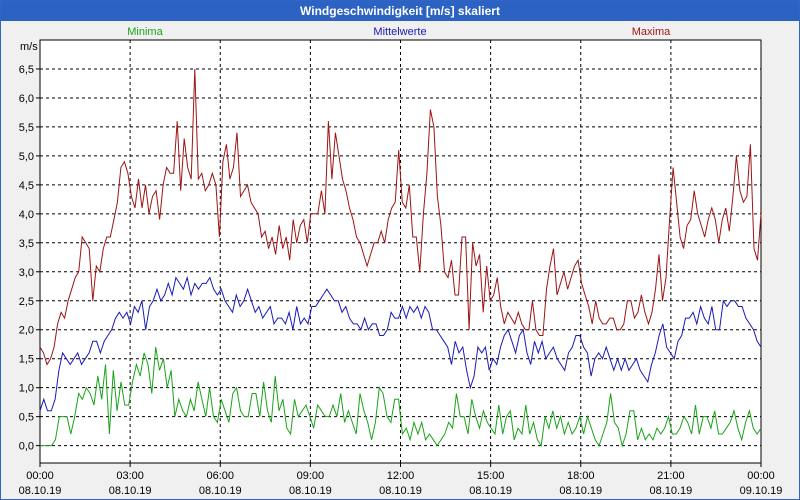 Image resolution: width=800 pixels, height=500 pixels. What do you see at coordinates (761, 491) in the screenshot?
I see `x-tick-date: 09.10.19` at bounding box center [761, 491].